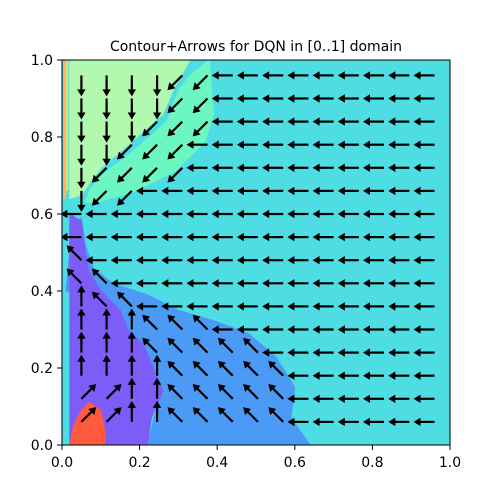 The height and width of the screenshot is (500, 500). Describe the element at coordinates (295, 463) in the screenshot. I see `x-tick-label: 0.6` at that location.